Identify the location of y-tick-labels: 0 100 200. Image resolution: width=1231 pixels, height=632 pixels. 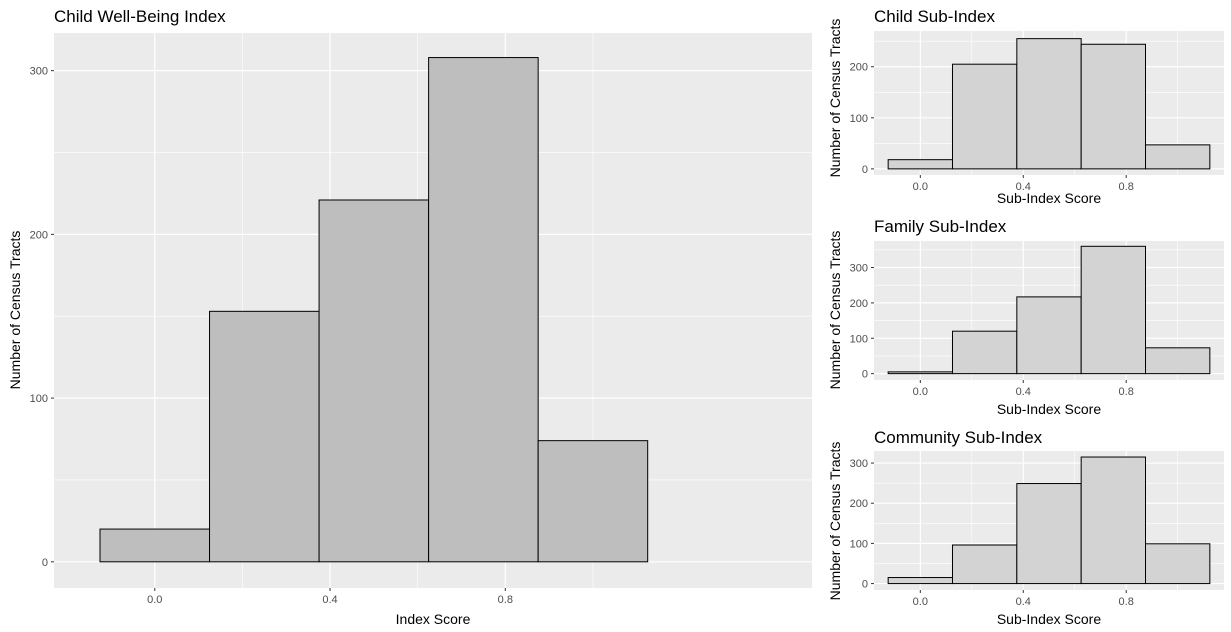
(862, 119).